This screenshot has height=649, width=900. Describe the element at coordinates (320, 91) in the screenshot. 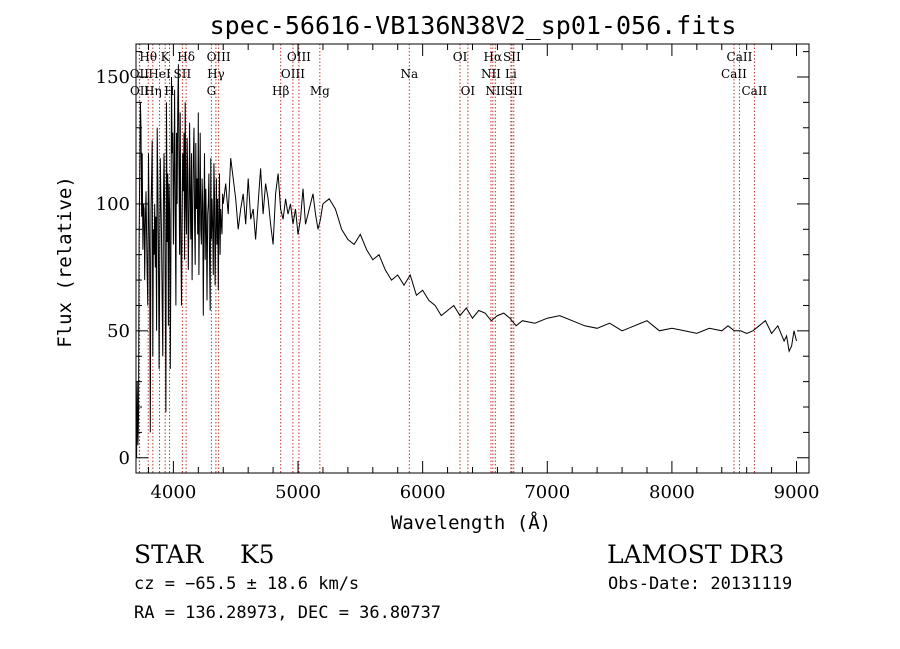

I see `line-label: Mg` at that location.